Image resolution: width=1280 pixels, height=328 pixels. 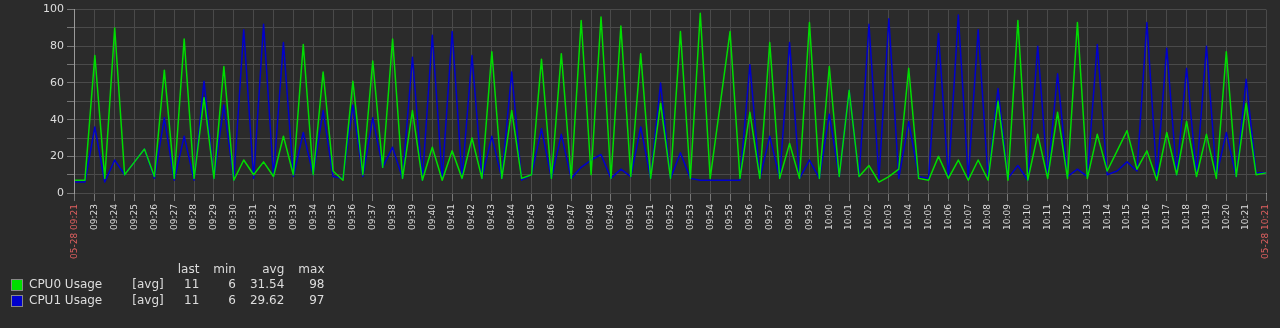 I want to click on x-tick-label: 09:32, so click(x=272, y=217).